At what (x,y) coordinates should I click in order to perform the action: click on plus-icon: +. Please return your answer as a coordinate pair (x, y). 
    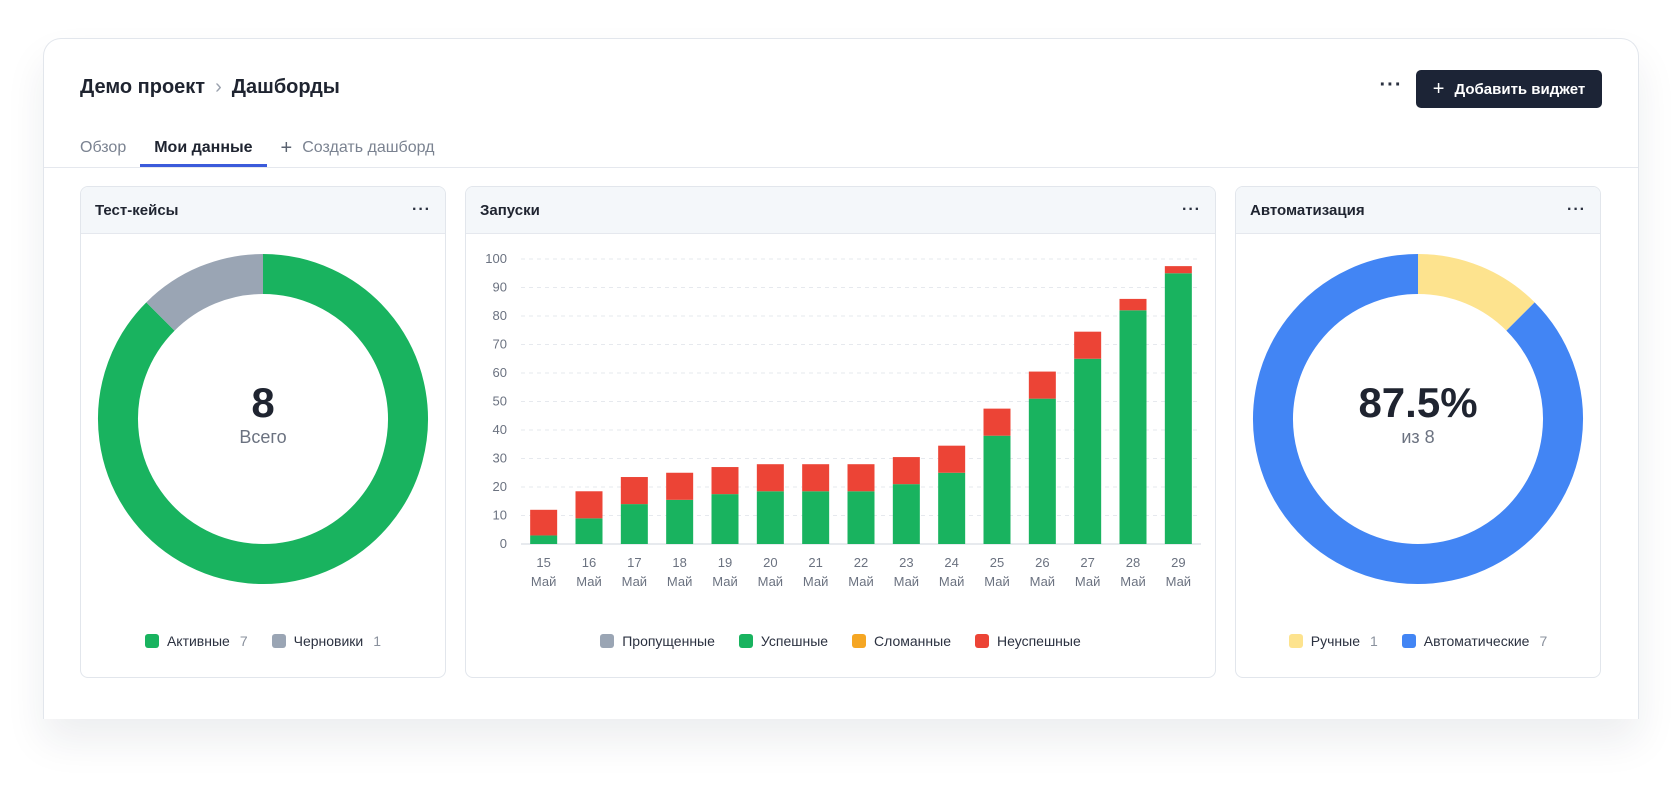
    Looking at the image, I should click on (286, 148).